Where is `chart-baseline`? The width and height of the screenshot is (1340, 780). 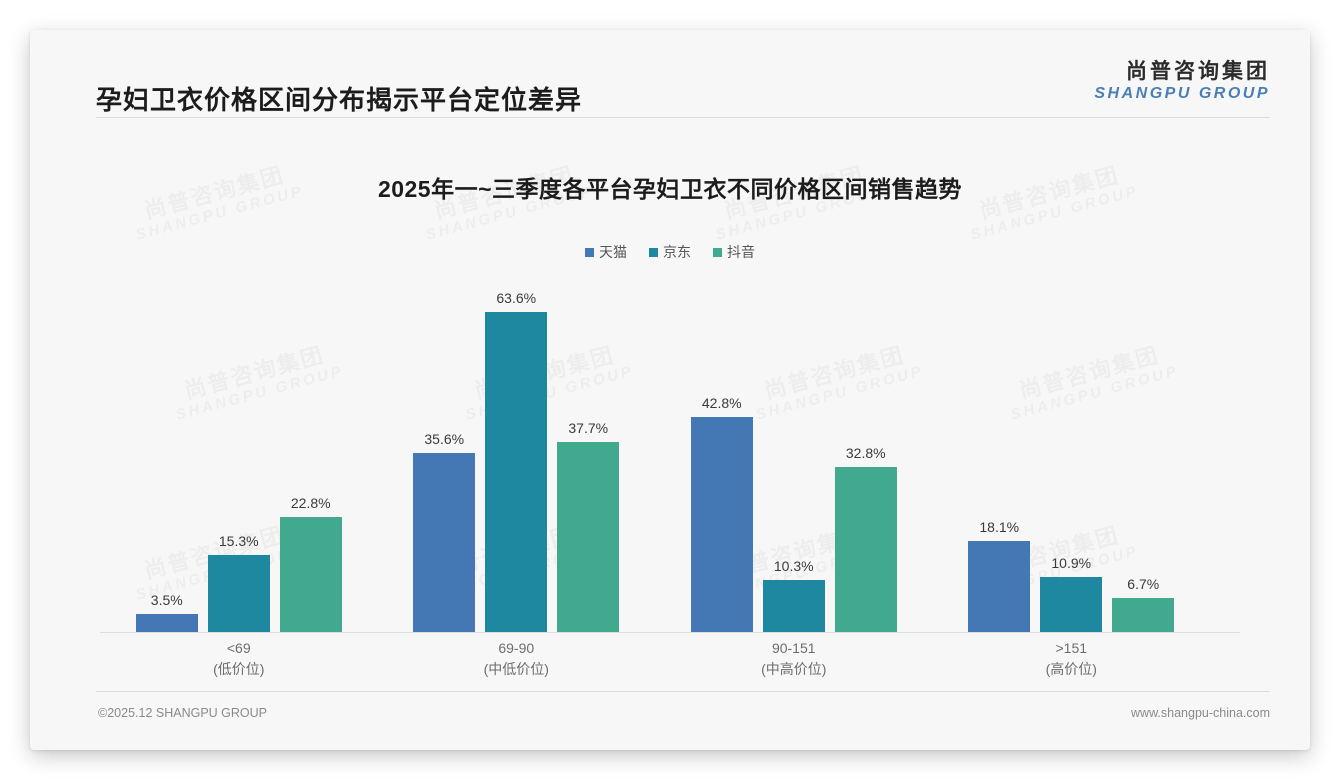
chart-baseline is located at coordinates (670, 632).